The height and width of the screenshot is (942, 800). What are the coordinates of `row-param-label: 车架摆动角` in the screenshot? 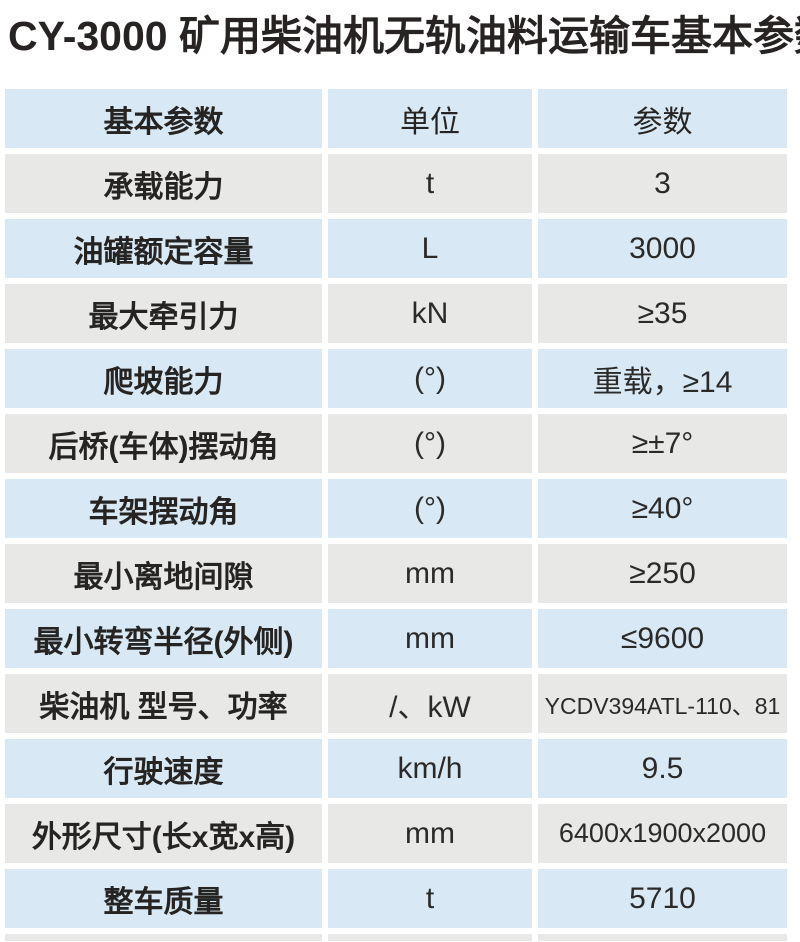 It's located at (163, 509).